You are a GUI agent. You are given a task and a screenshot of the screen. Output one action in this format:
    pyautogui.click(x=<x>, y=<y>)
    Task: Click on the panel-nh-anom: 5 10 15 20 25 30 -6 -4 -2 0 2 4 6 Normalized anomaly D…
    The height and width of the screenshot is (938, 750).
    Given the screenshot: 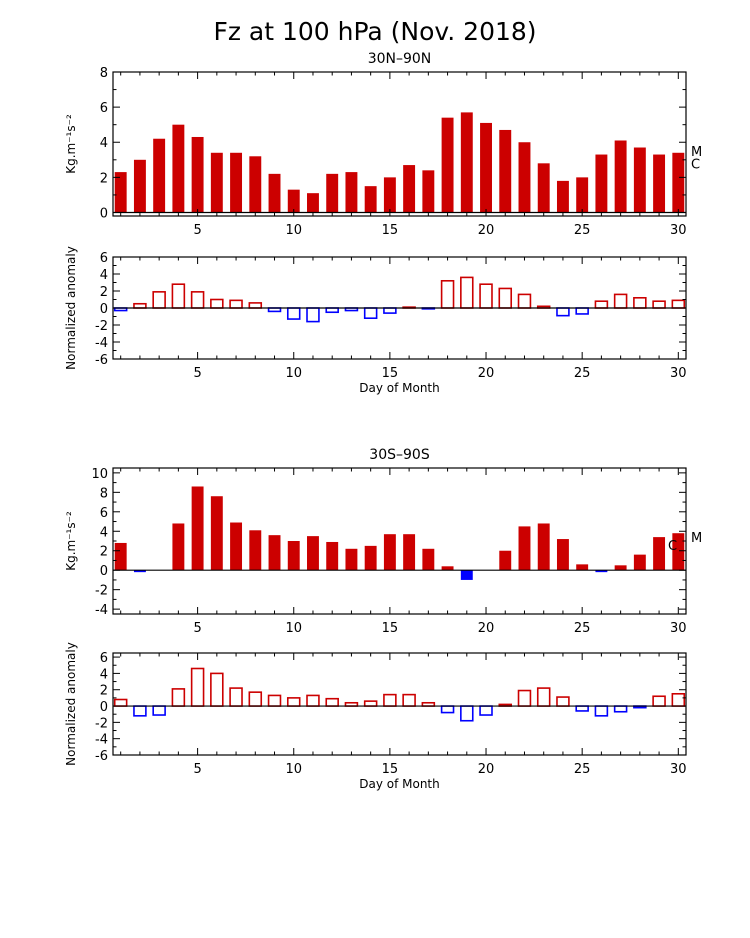 What is the action you would take?
    pyautogui.click(x=375, y=320)
    